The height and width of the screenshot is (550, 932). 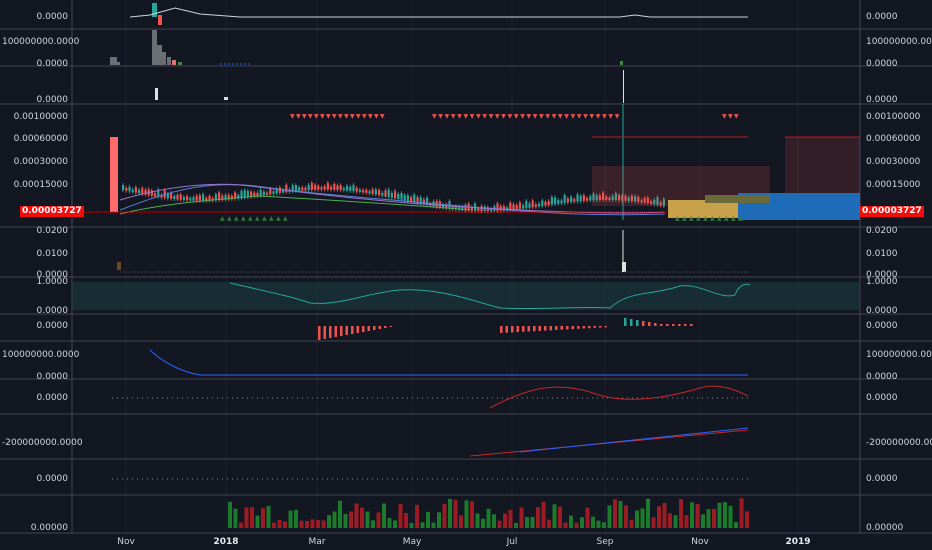 What do you see at coordinates (882, 100) in the screenshot?
I see `pane-3-right-label: 0.0000` at bounding box center [882, 100].